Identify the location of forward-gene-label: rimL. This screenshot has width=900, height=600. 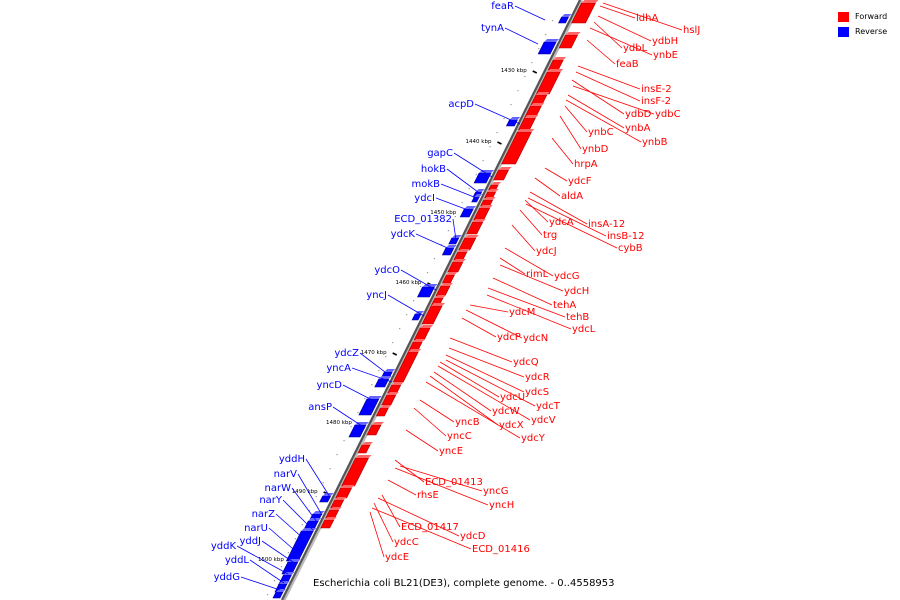
(524, 268).